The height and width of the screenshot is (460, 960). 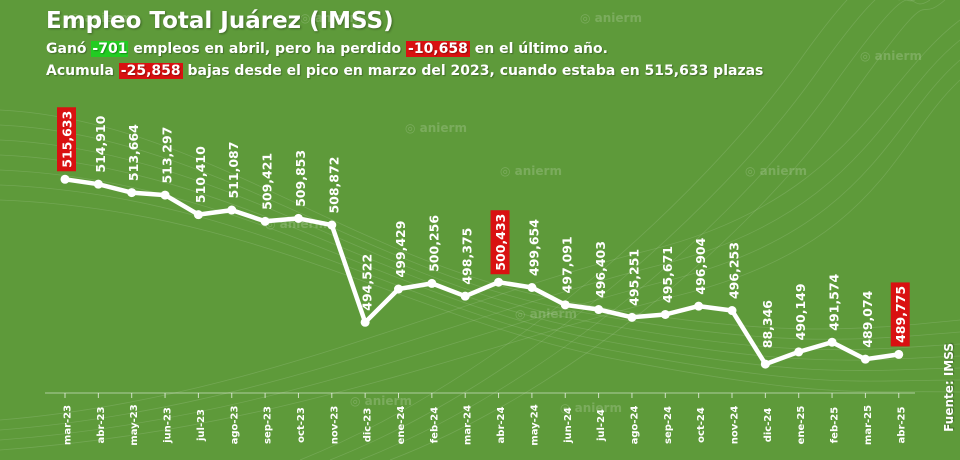 I want to click on data-label: 496,253, so click(x=734, y=270).